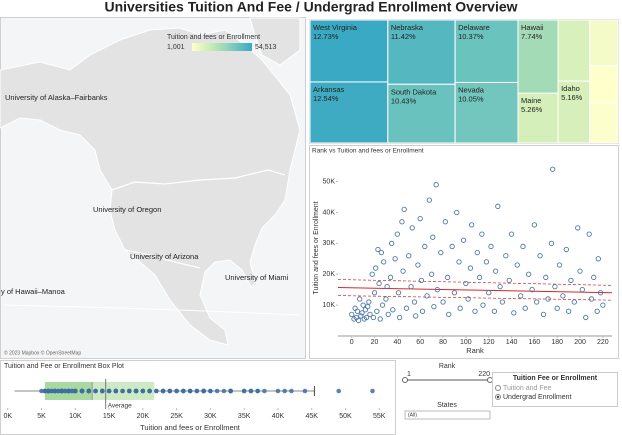 The height and width of the screenshot is (435, 622). Describe the element at coordinates (42, 352) in the screenshot. I see `map-credits: © 2023 Mapbox © OpenStreetMap` at that location.